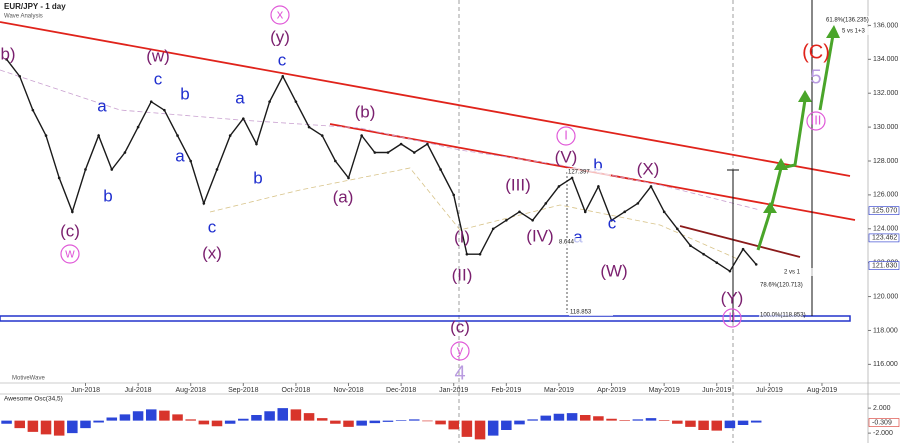 This screenshot has width=900, height=443. What do you see at coordinates (425, 318) in the screenshot?
I see `support-band` at bounding box center [425, 318].